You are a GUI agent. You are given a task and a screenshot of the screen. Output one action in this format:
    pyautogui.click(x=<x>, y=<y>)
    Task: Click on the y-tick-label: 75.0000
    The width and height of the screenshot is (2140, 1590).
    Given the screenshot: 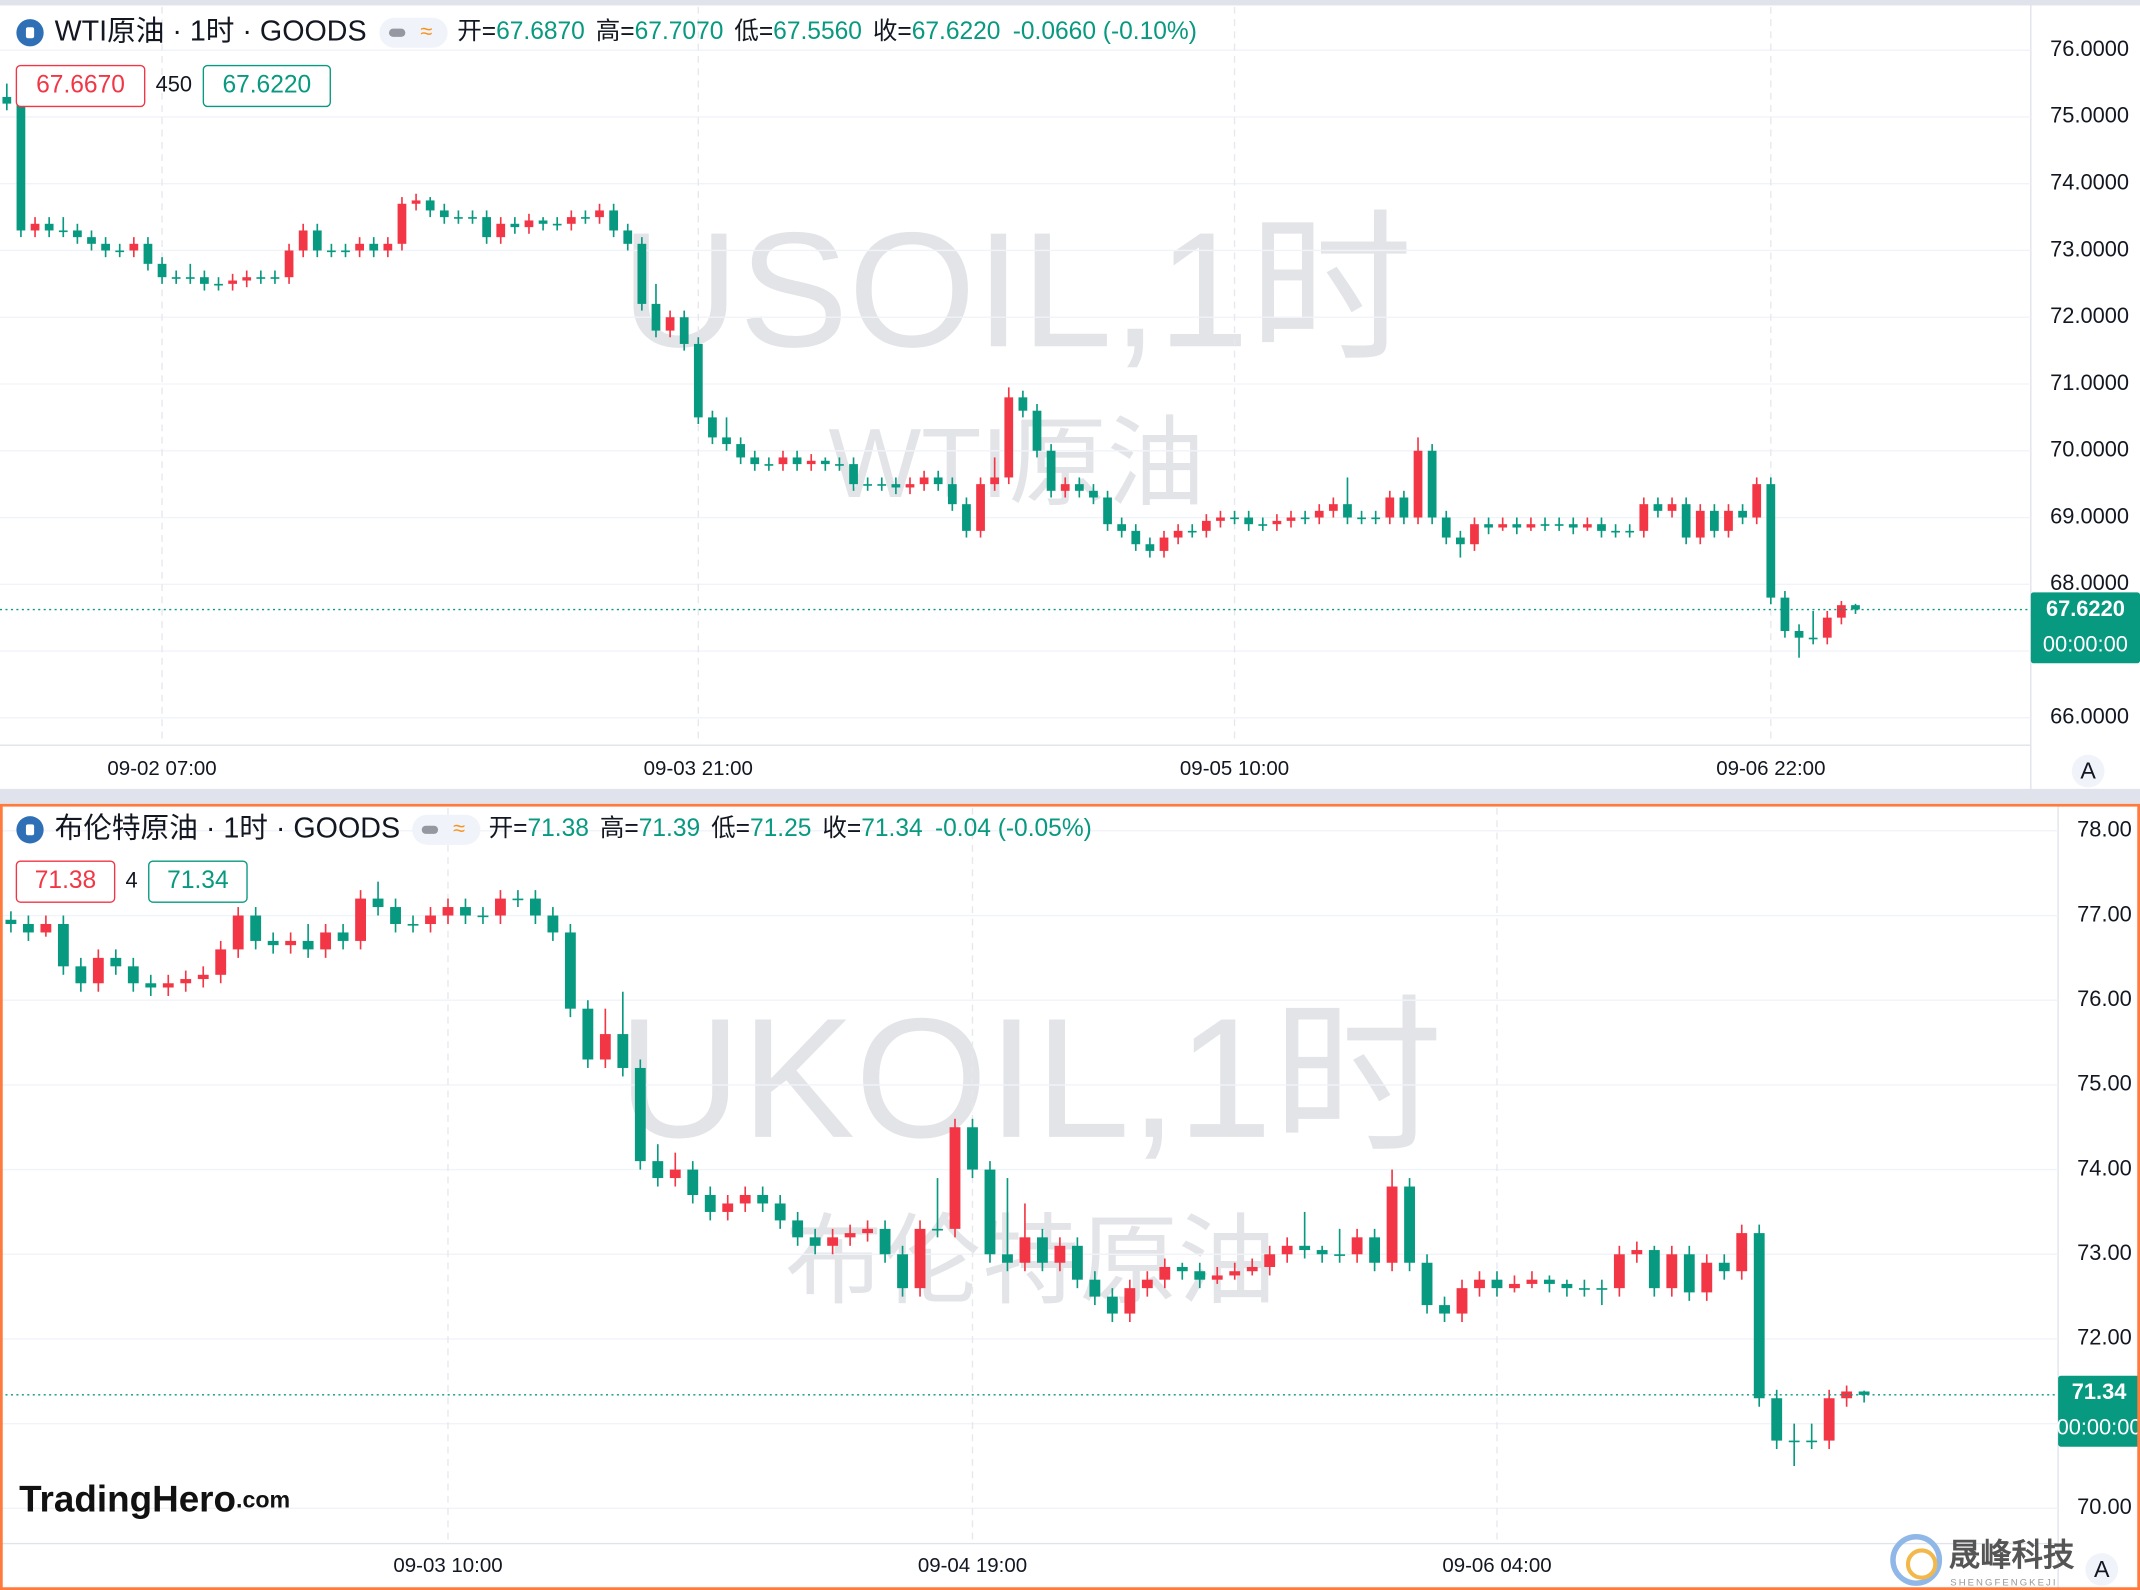 What is the action you would take?
    pyautogui.click(x=2089, y=115)
    